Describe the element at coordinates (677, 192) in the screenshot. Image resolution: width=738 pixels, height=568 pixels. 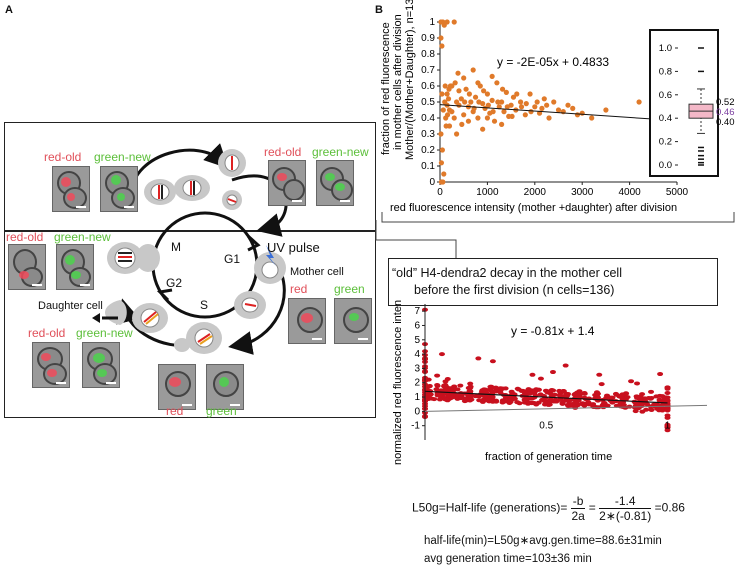
I see `chart1-xtick-label: 5000` at that location.